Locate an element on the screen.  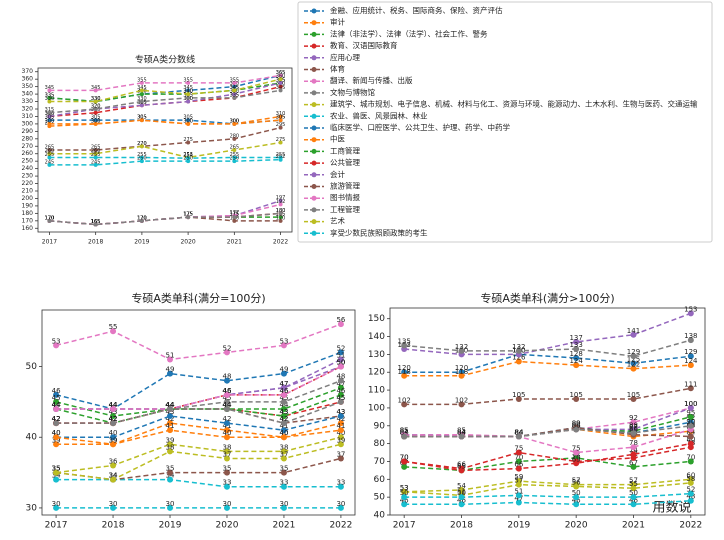
data-label: 165 is located at coordinates (96, 222).